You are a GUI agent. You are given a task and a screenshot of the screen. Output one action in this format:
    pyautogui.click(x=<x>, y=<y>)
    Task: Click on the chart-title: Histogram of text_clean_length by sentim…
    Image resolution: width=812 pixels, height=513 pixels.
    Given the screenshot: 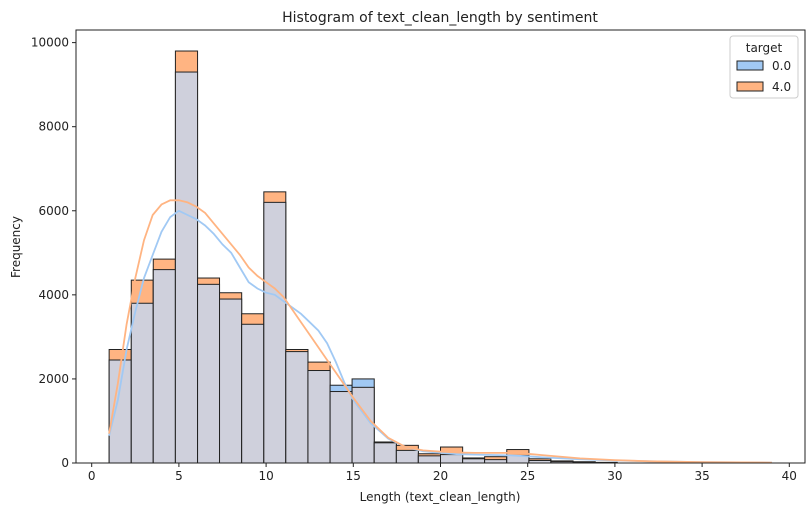 What is the action you would take?
    pyautogui.click(x=440, y=18)
    